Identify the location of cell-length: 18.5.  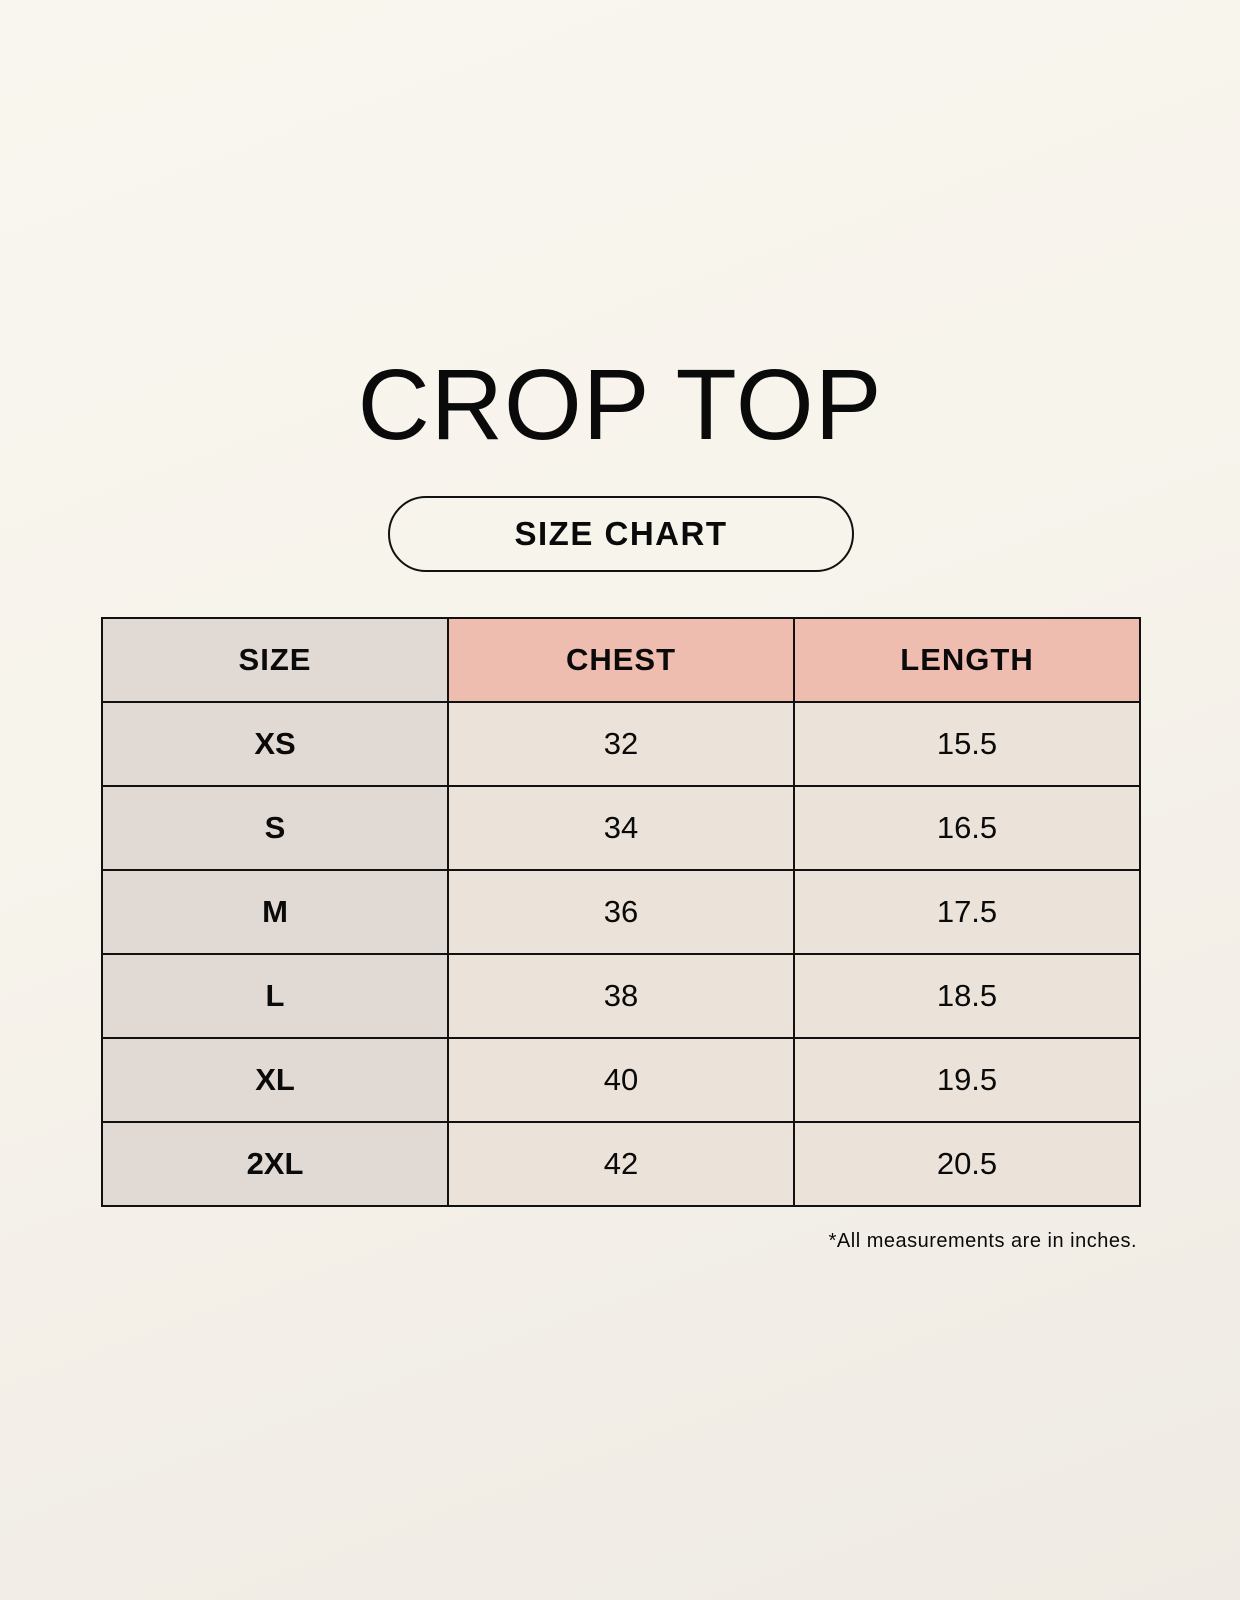
(967, 996).